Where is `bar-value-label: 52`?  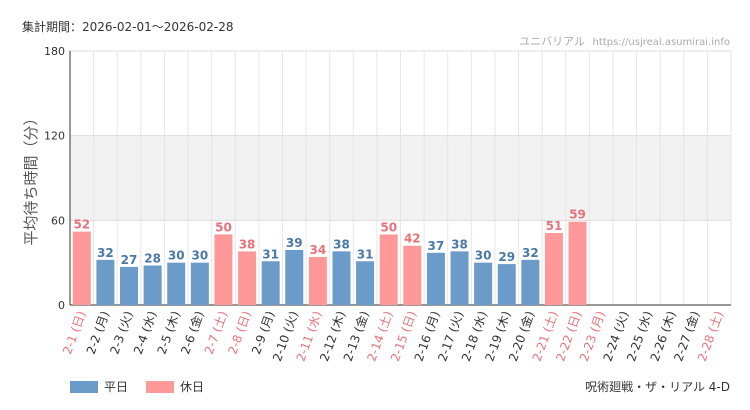
bar-value-label: 52 is located at coordinates (81, 225).